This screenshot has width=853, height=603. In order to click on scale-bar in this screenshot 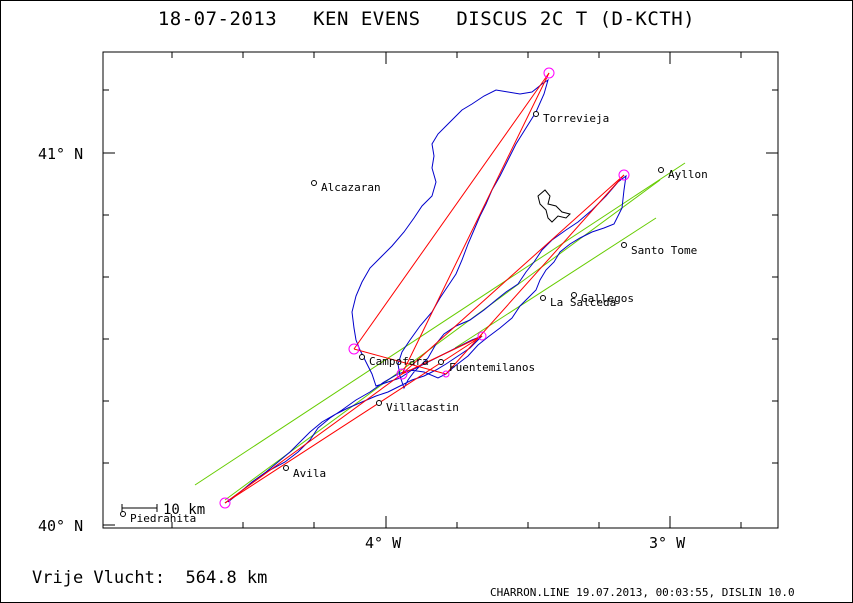, I will do `click(139, 508)`.